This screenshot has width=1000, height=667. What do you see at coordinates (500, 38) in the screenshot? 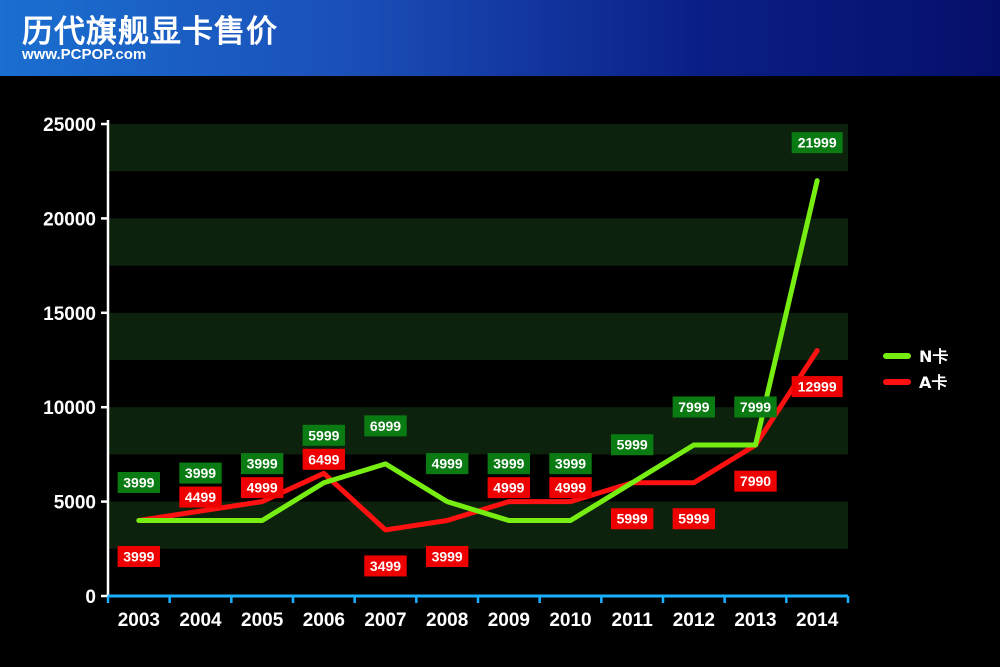
I see `header-bar: 历代旗舰显卡售价 www.PCPOP.com` at bounding box center [500, 38].